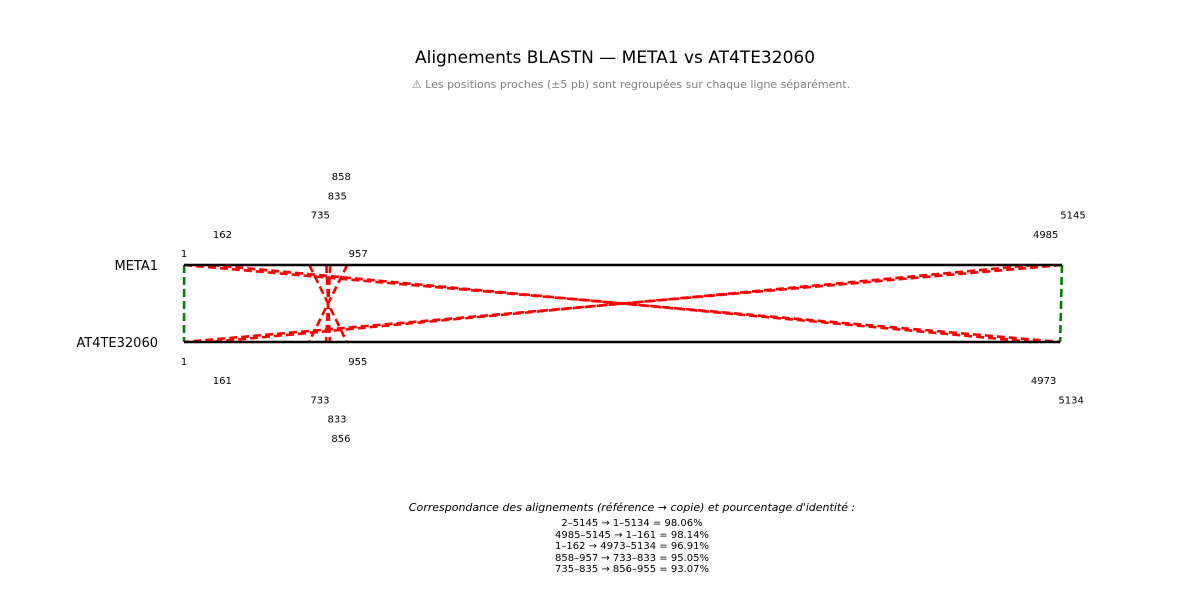  Describe the element at coordinates (136, 266) in the screenshot. I see `reference-sequence-name: META1` at that location.